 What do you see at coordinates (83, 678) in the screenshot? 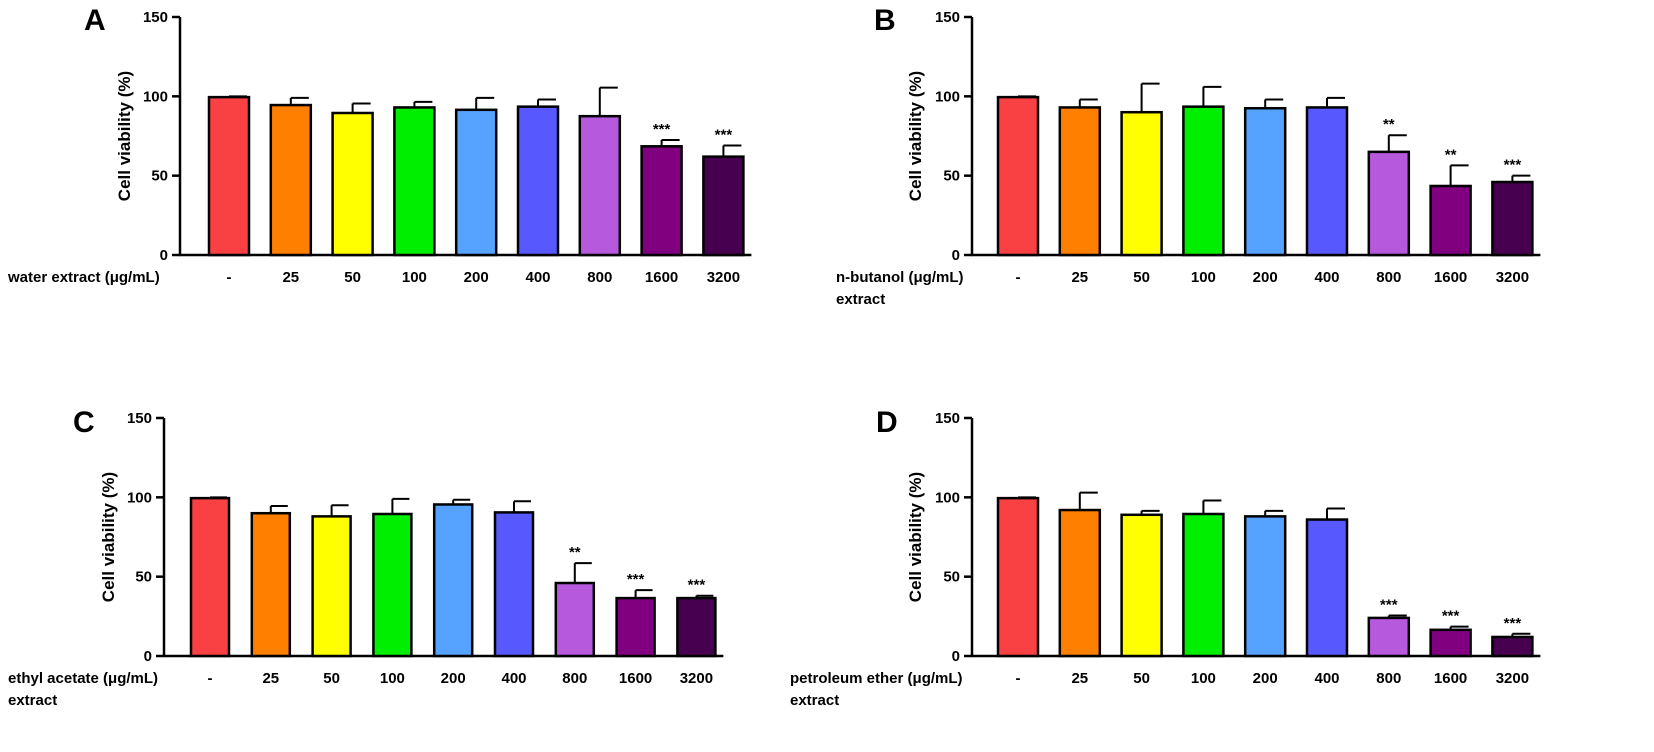
I see `x-axis-label: ethyl acetate (μg/mL)` at bounding box center [83, 678].